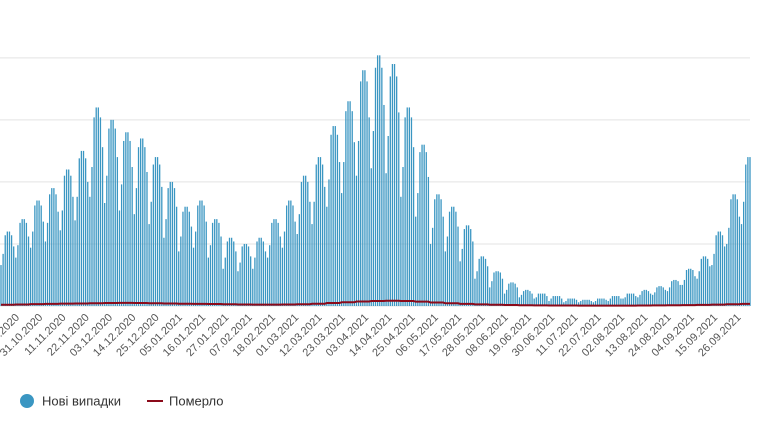  What do you see at coordinates (27, 401) in the screenshot?
I see `legend-marker` at bounding box center [27, 401].